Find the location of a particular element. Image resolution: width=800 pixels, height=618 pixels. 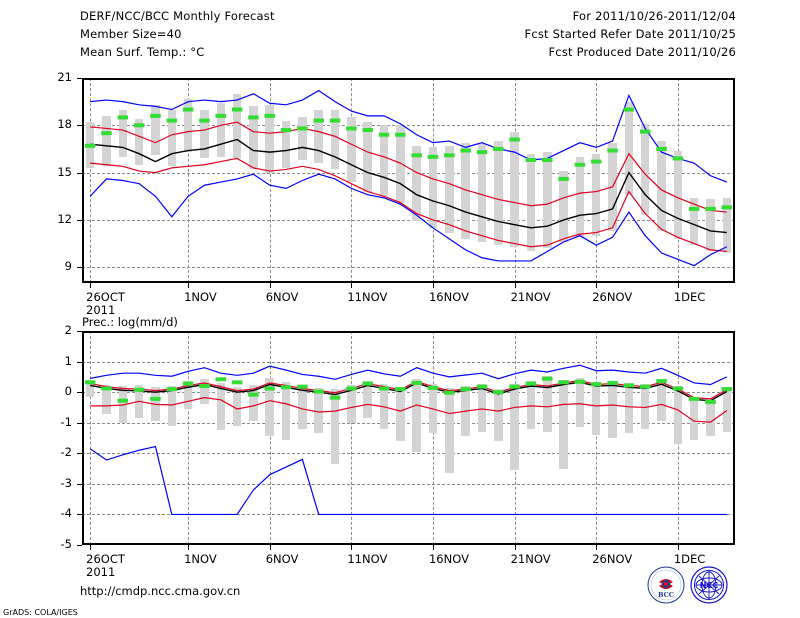

forecast-range-label: For 2011/10/26-2011/12/04 is located at coordinates (654, 16).